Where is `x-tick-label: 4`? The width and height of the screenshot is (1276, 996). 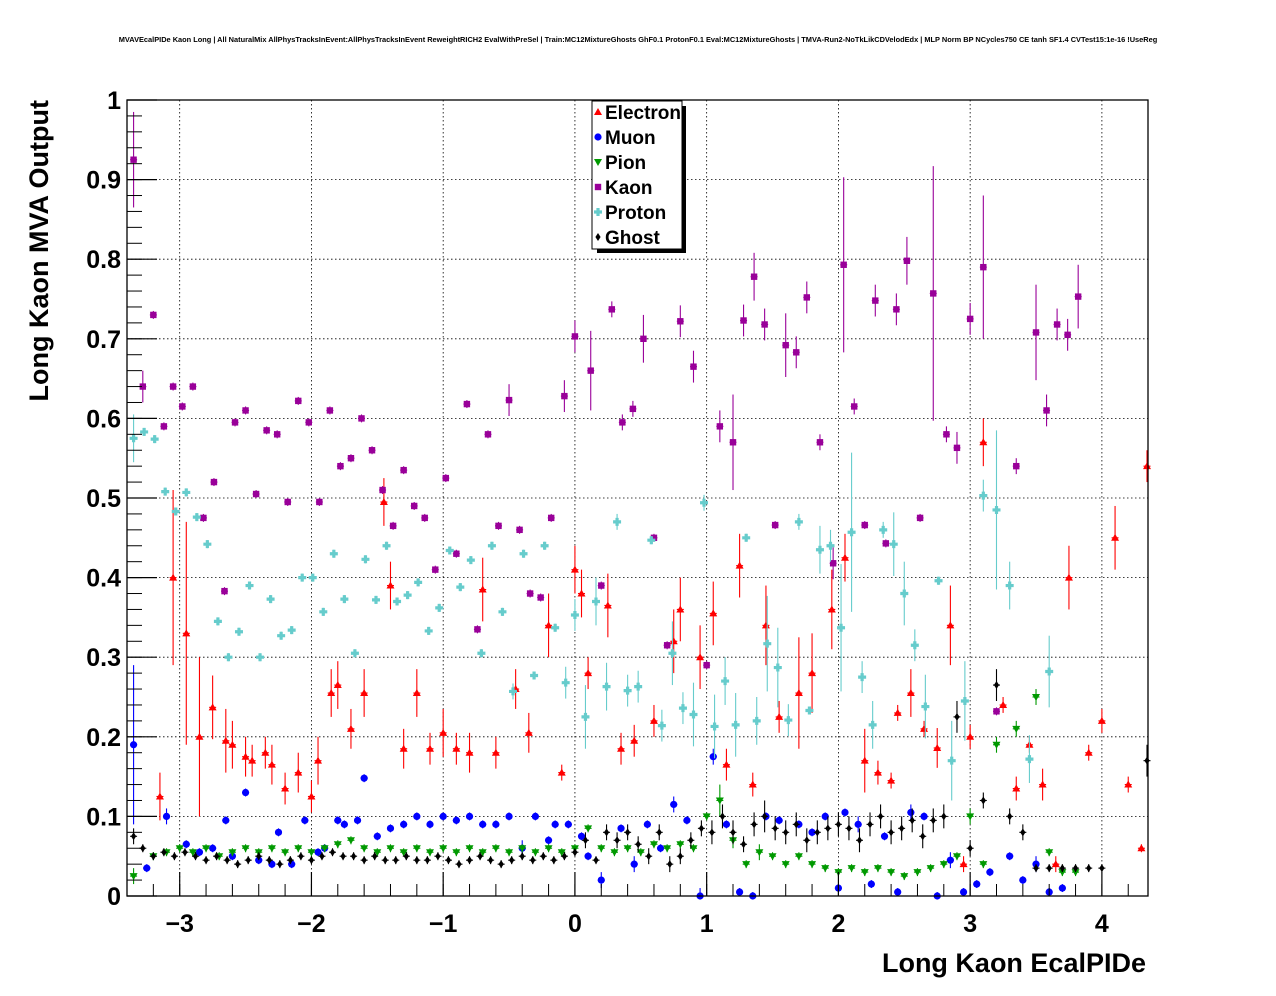 x-tick-label: 4 is located at coordinates (1102, 924).